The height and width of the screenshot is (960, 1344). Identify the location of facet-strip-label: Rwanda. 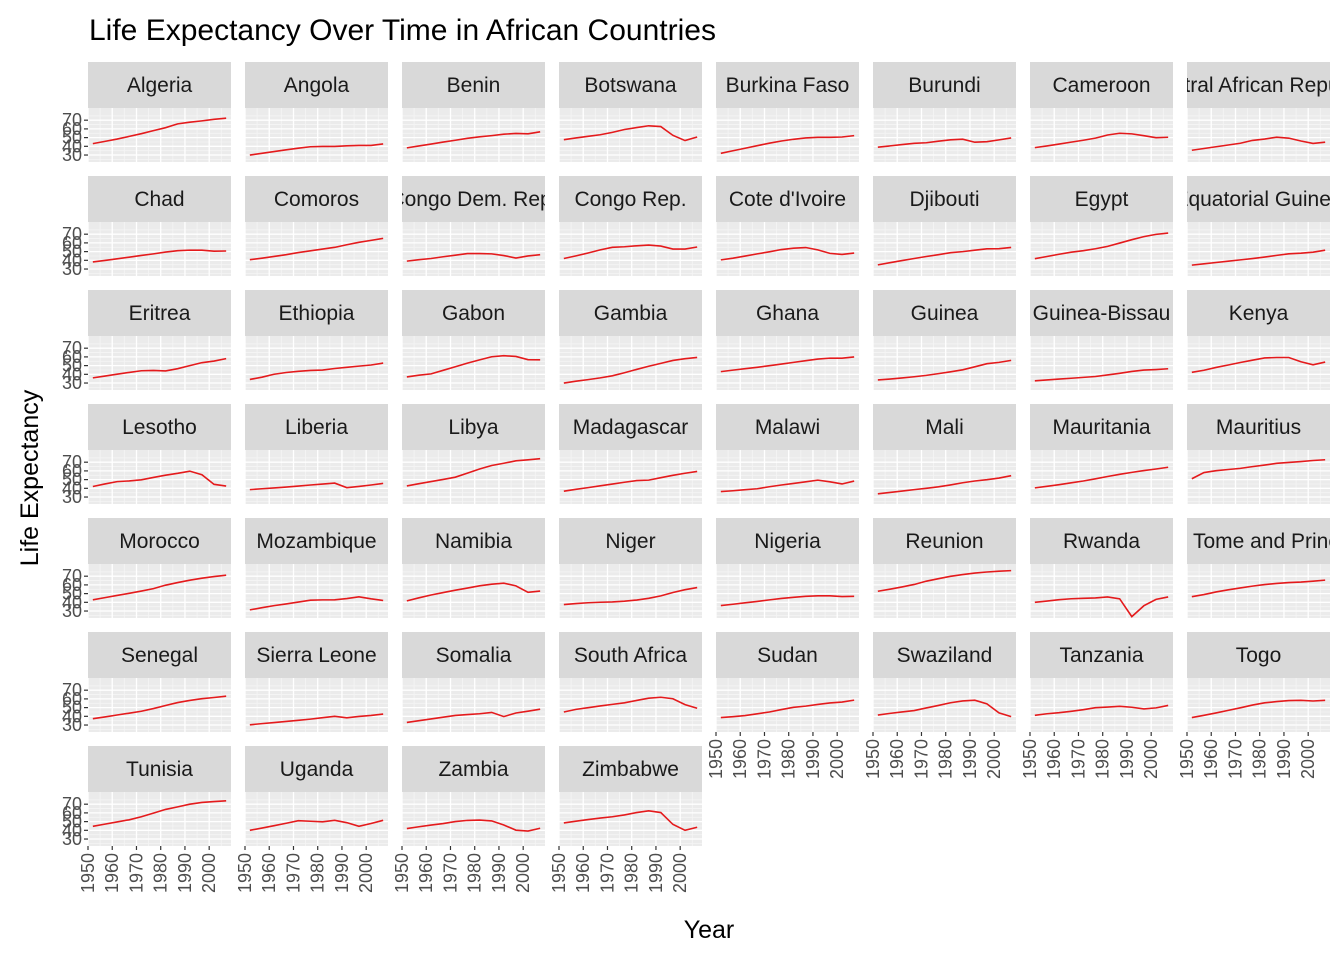
(1101, 541).